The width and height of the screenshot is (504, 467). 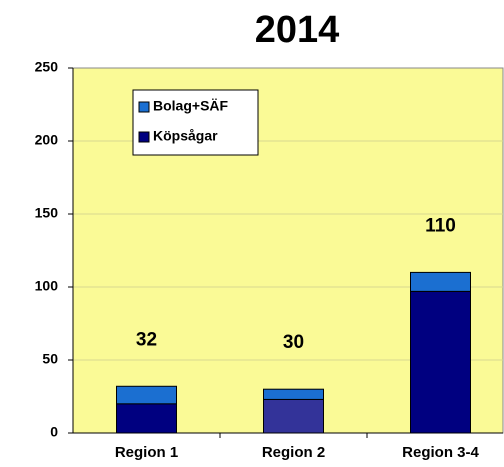 What do you see at coordinates (47, 67) in the screenshot?
I see `y-tick-label: 250` at bounding box center [47, 67].